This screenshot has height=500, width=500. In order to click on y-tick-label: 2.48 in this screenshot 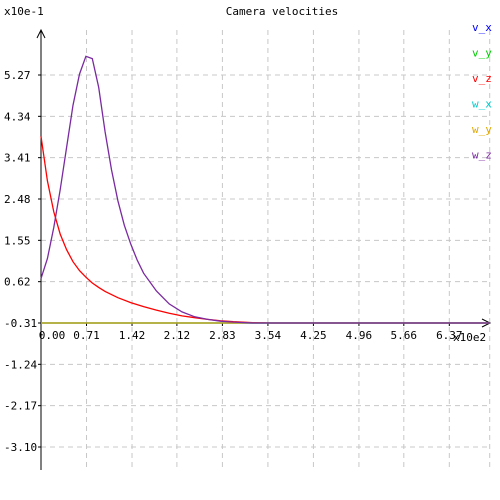, I will do `click(17, 199)`.